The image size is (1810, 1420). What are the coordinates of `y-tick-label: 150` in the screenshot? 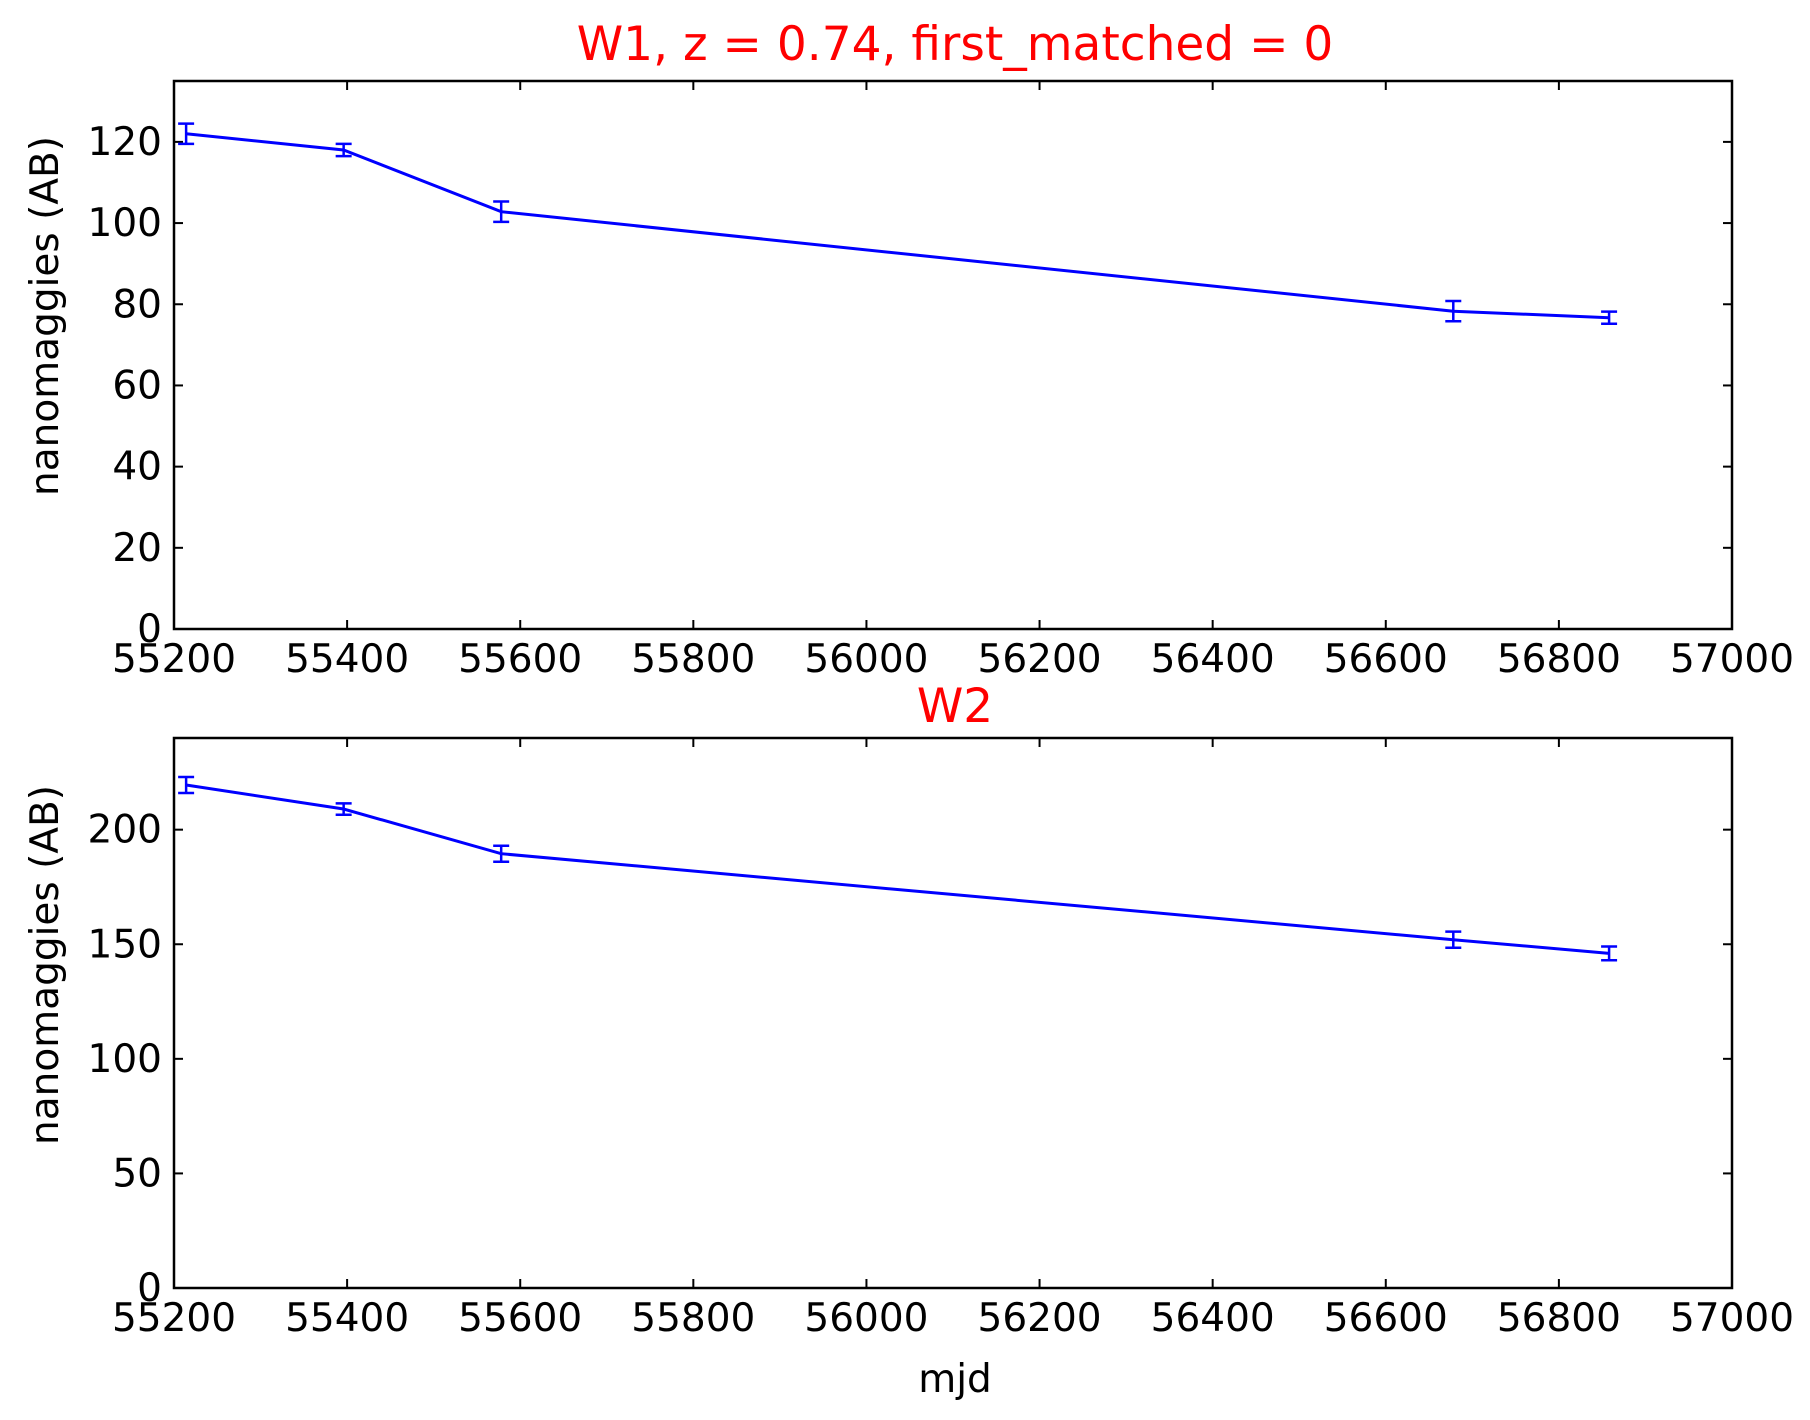 It's located at (125, 944).